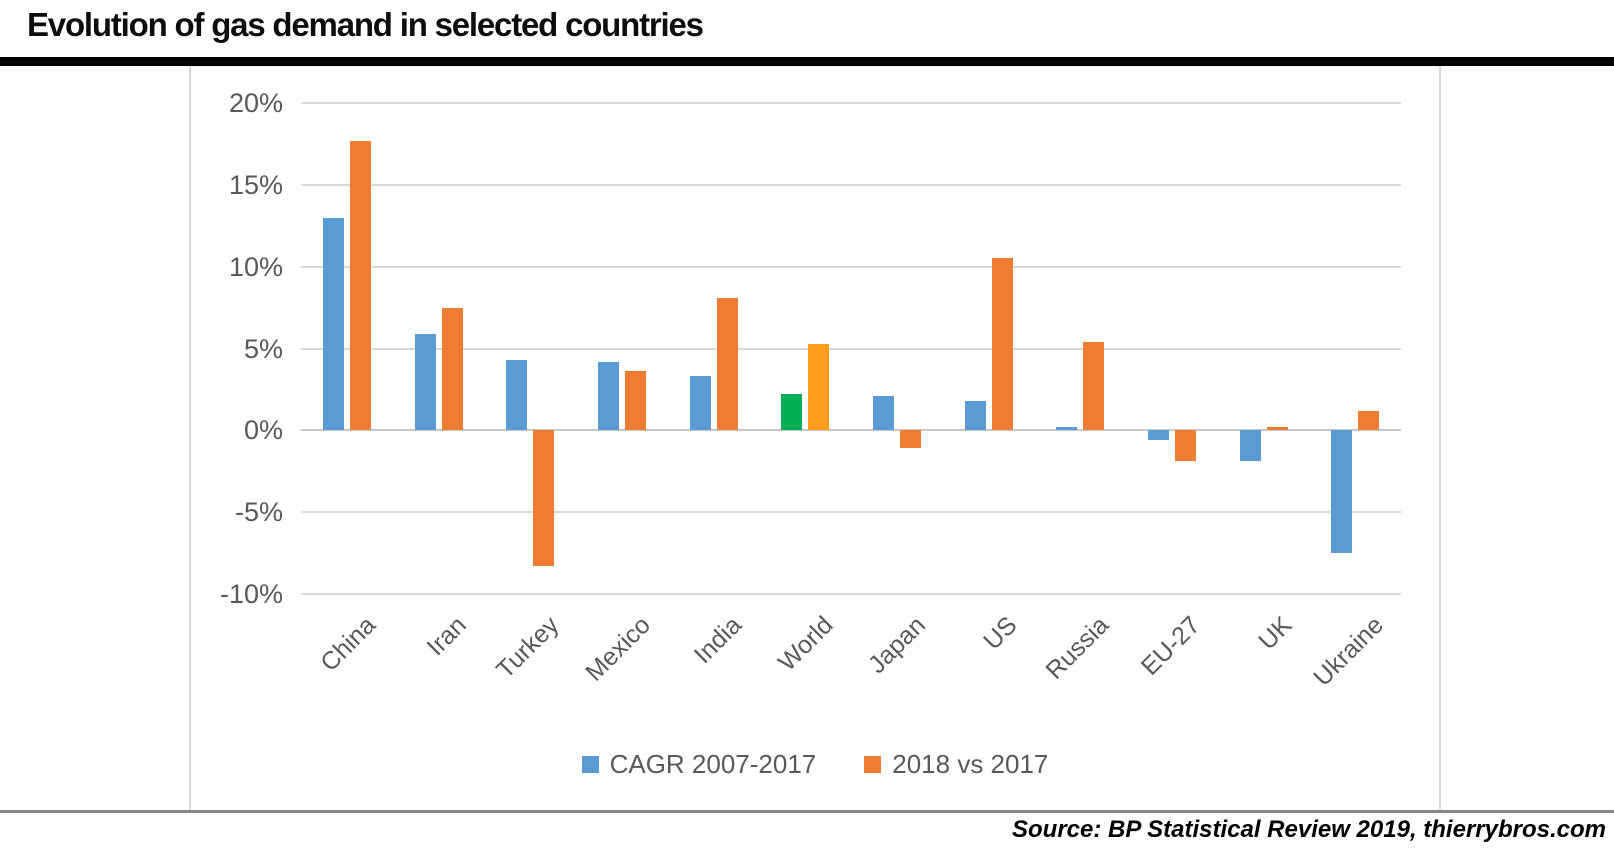  I want to click on legend: CAGR 2007-2017 2018 vs 2017, so click(815, 764).